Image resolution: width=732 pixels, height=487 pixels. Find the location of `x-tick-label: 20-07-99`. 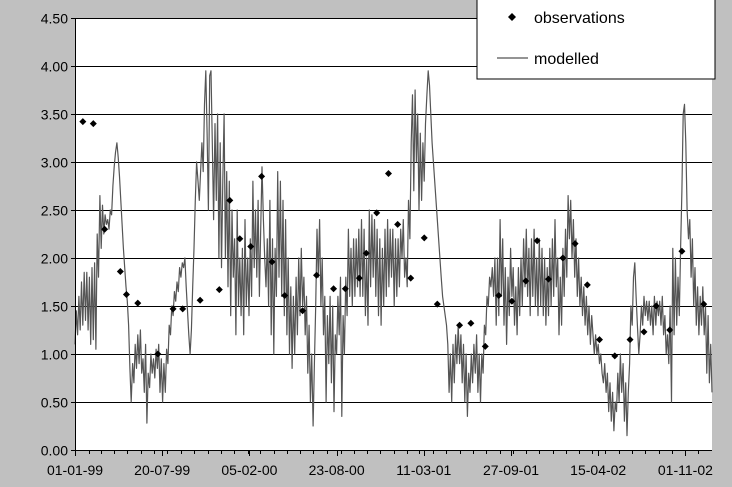

x-tick-label: 20-07-99 is located at coordinates (162, 470).